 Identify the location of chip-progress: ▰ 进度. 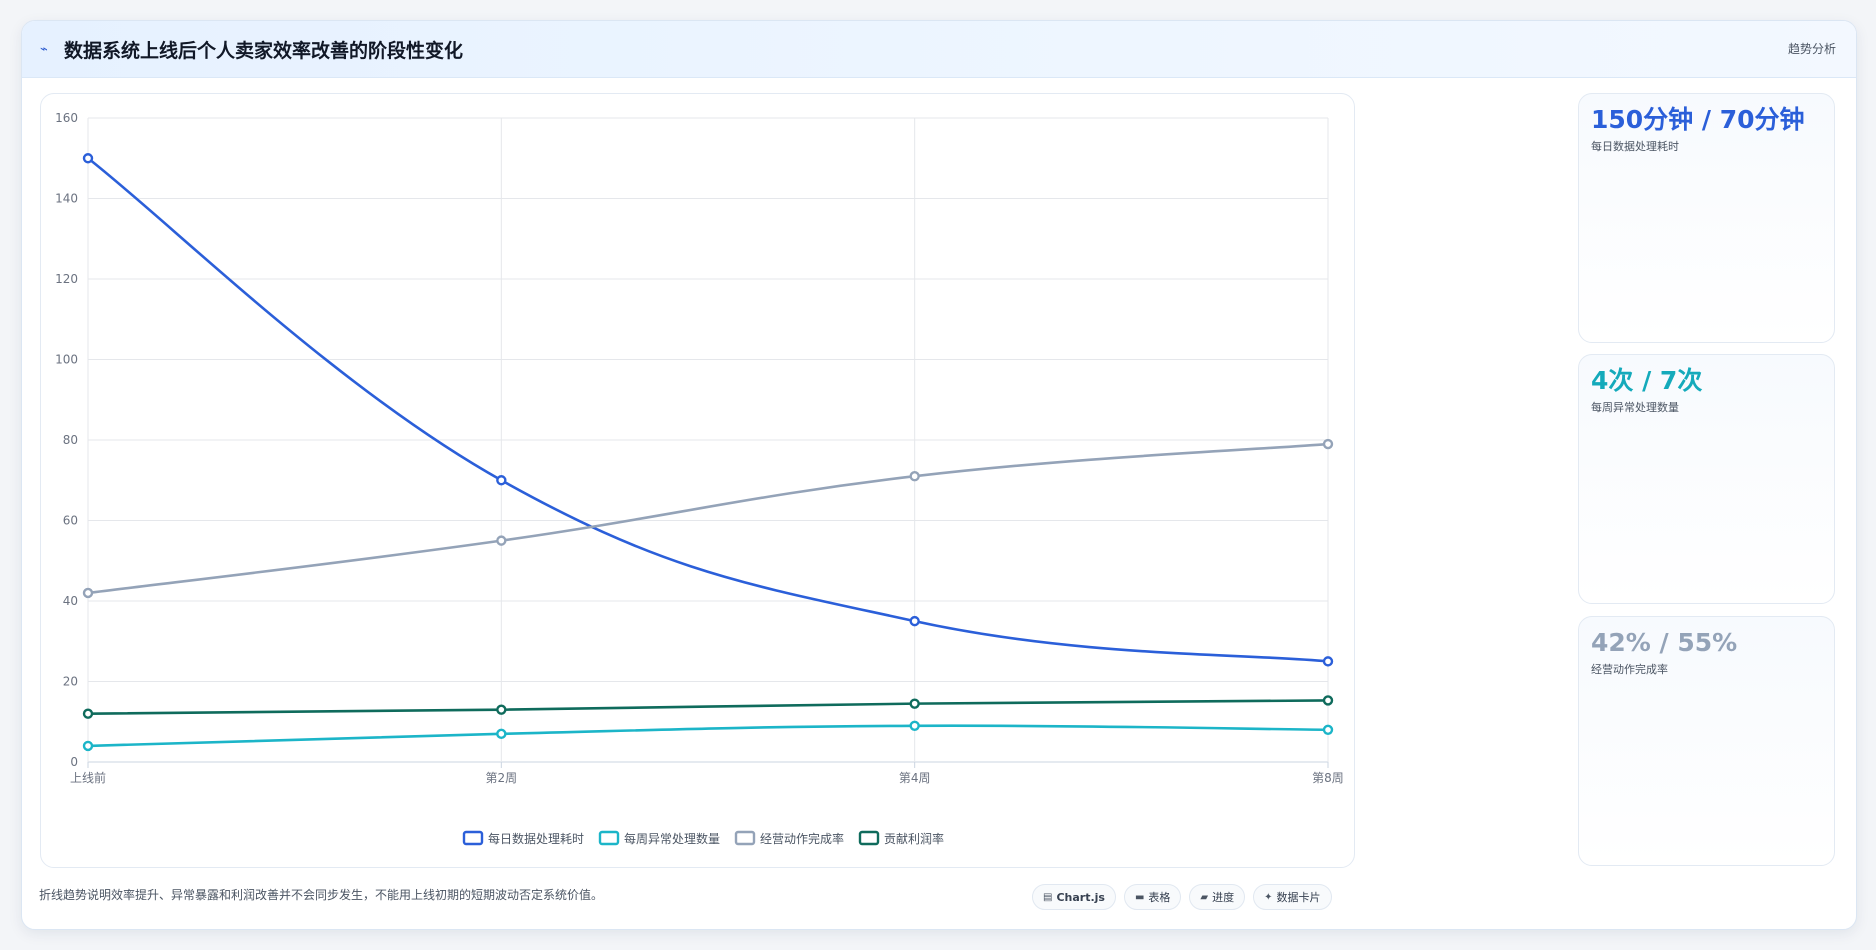
(1217, 897).